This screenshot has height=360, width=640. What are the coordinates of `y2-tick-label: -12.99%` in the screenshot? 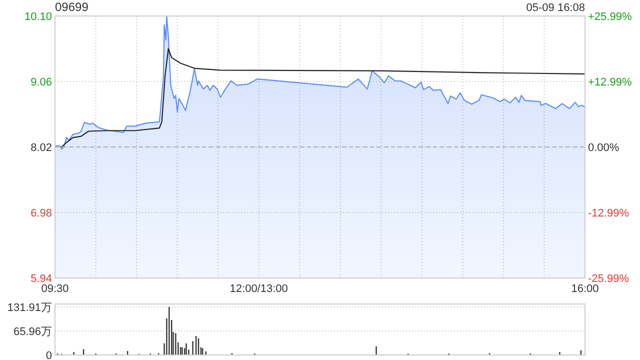 It's located at (609, 213).